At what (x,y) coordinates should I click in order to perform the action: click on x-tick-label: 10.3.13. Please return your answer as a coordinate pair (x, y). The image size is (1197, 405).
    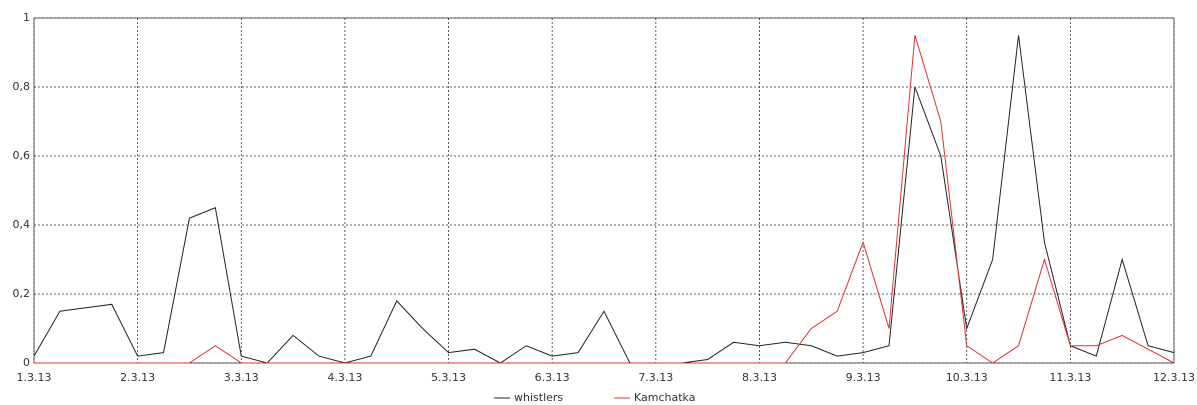
    Looking at the image, I should click on (967, 377).